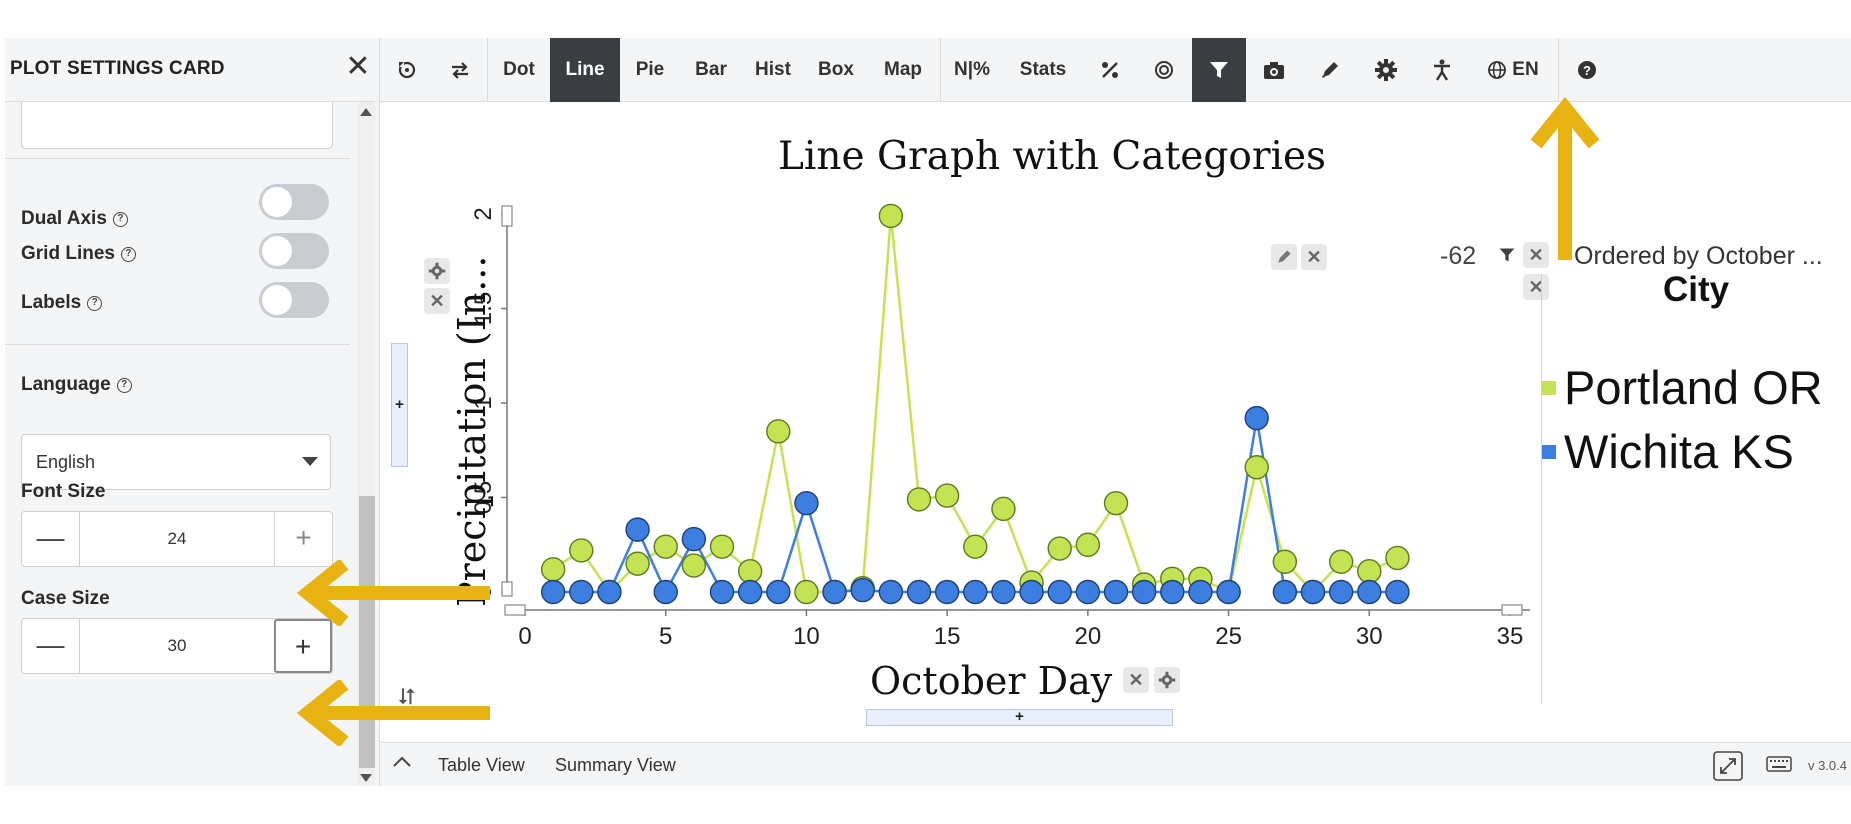  Describe the element at coordinates (177, 645) in the screenshot. I see `case-size-value: 30` at that location.